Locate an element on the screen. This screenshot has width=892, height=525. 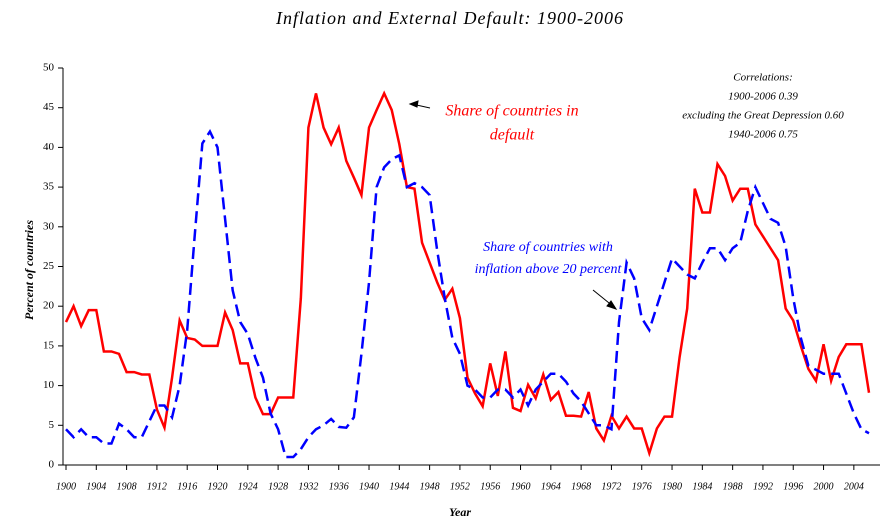
annotation: inflation above 20 percent is located at coordinates (549, 269).